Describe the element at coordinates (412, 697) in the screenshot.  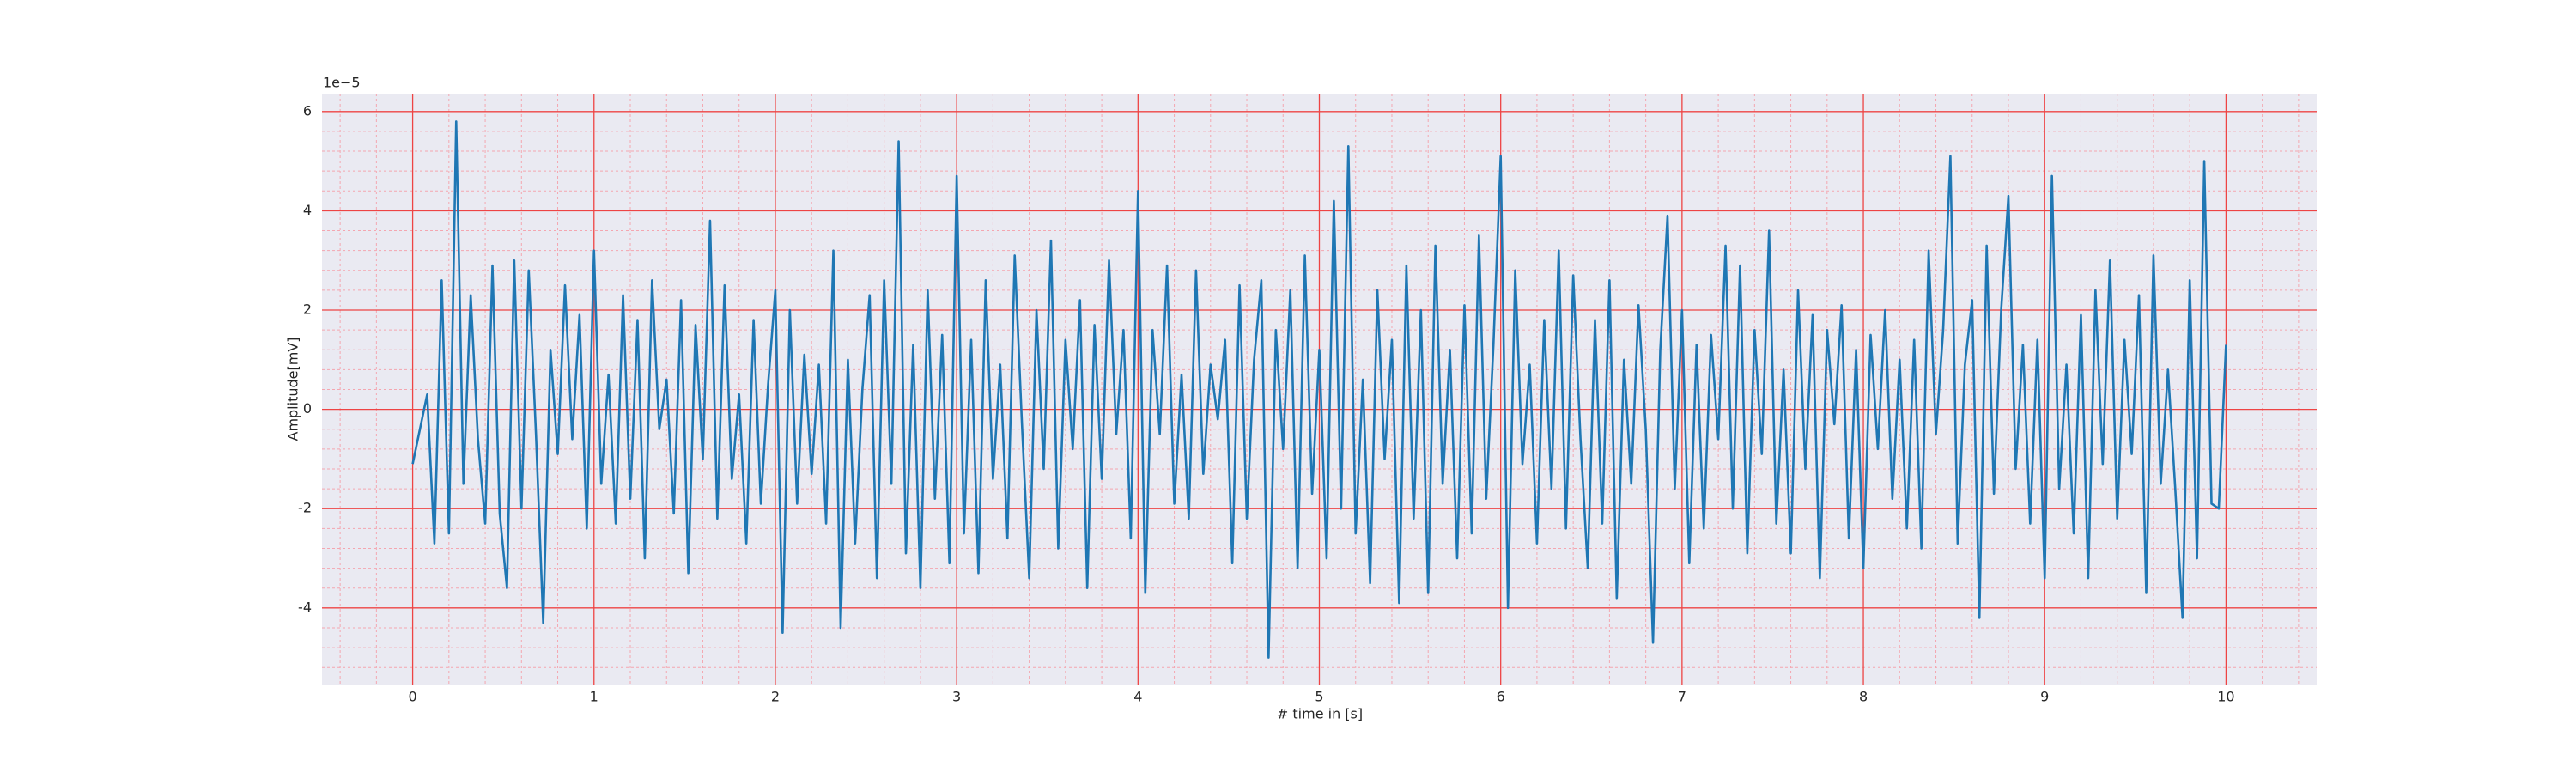
I see `x-tick-label: 0` at that location.